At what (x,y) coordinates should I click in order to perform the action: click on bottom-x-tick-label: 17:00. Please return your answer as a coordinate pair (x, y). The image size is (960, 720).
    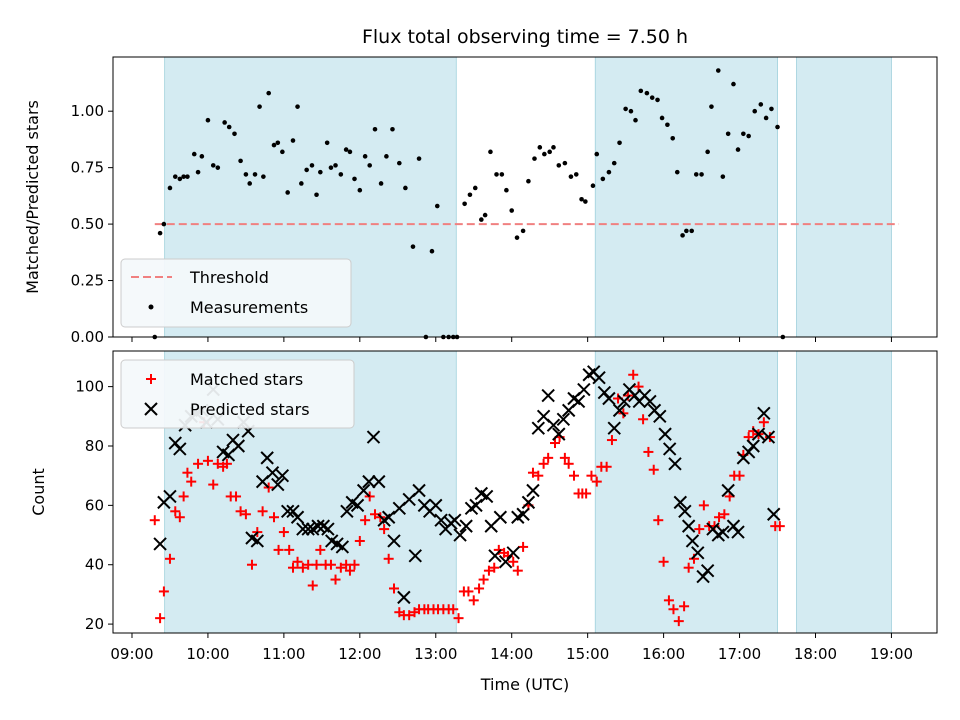
    Looking at the image, I should click on (739, 654).